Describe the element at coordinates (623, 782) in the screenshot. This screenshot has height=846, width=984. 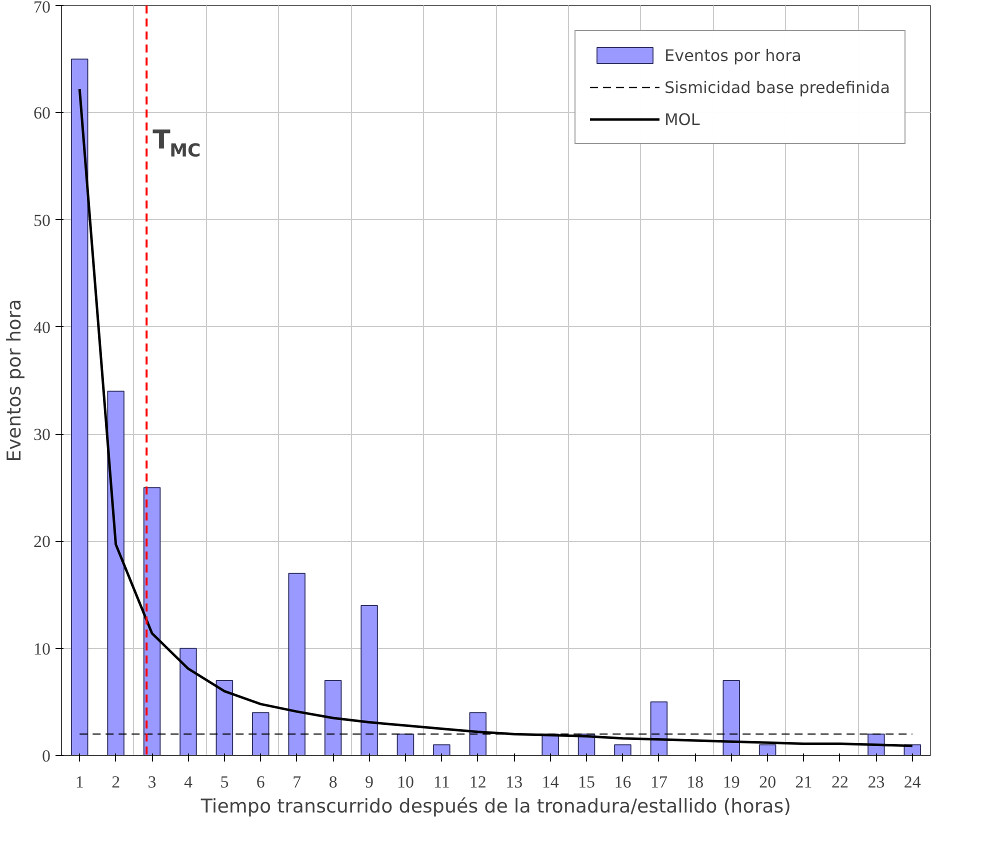
I see `x-tick-label: 16` at that location.